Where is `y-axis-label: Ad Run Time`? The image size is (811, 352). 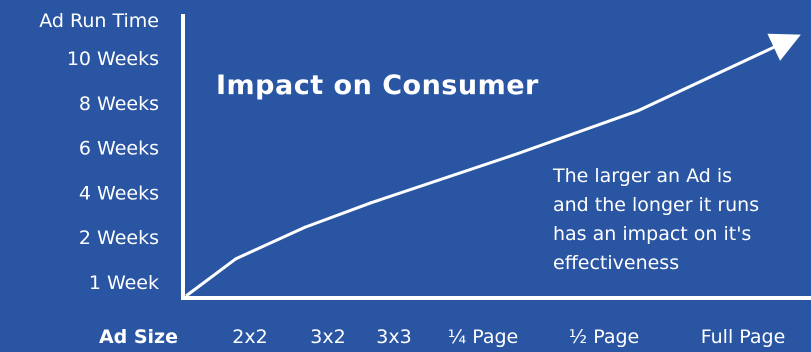 y-axis-label: Ad Run Time is located at coordinates (99, 21).